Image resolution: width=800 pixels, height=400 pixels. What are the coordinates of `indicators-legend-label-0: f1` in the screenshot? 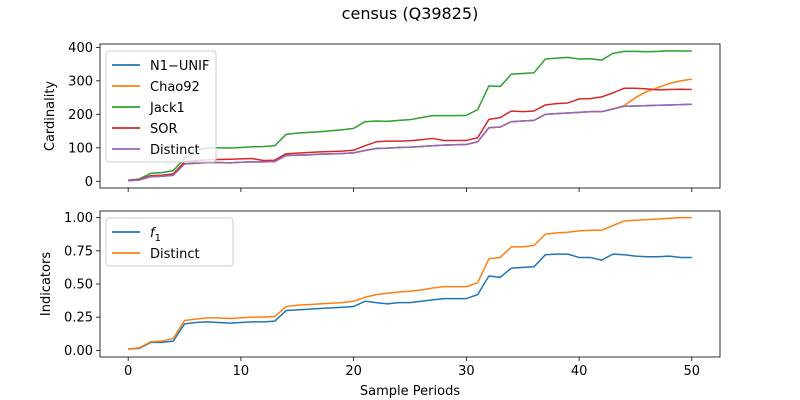 It's located at (155, 235).